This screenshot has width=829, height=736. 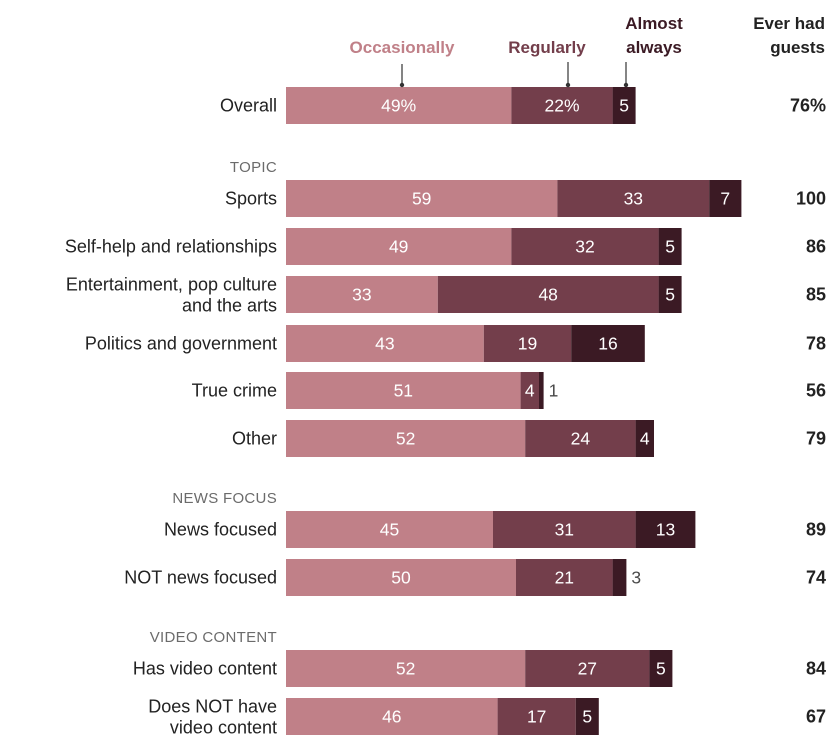 I want to click on data-label: 24, so click(x=581, y=439).